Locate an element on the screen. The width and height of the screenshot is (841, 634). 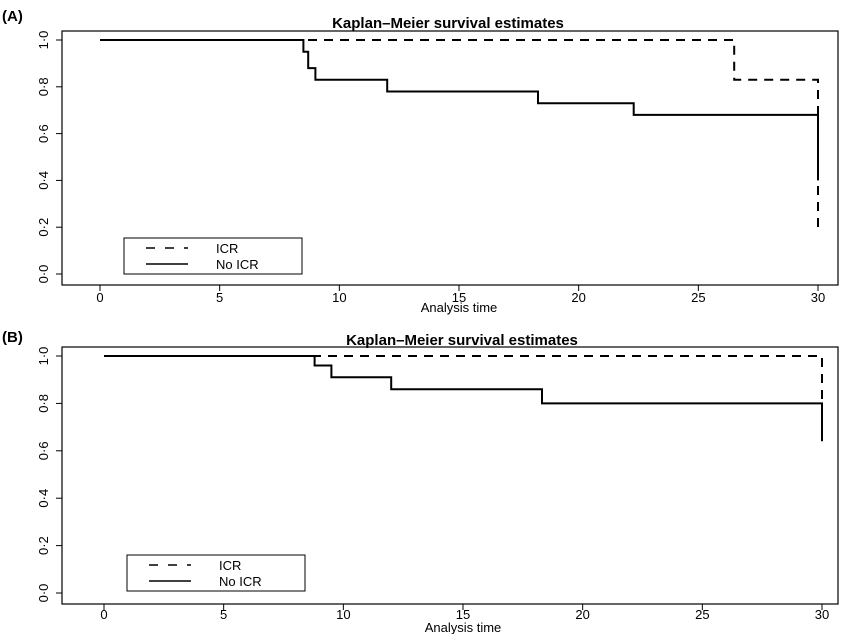
panel-a-y-tick-label: 0·0 is located at coordinates (43, 274).